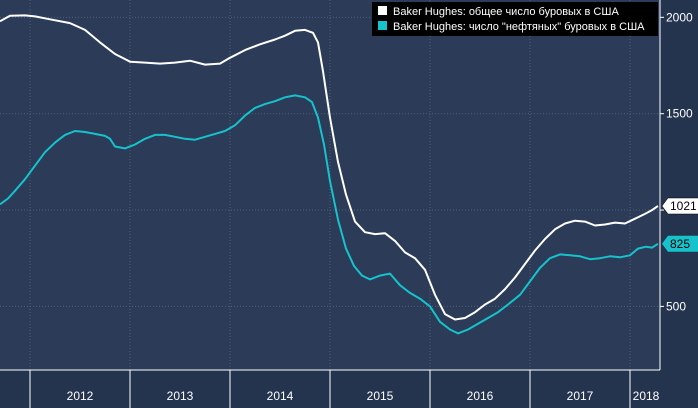 The width and height of the screenshot is (698, 408). I want to click on legend-label-total: Baker Hughes: общее число буровых в США, so click(506, 12).